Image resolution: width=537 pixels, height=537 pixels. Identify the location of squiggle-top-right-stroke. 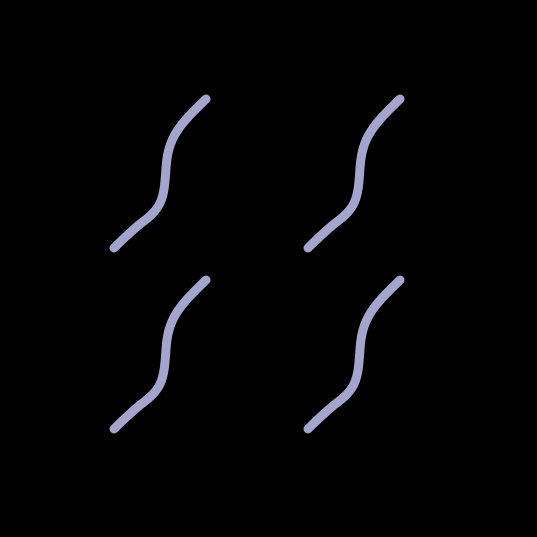
(354, 173).